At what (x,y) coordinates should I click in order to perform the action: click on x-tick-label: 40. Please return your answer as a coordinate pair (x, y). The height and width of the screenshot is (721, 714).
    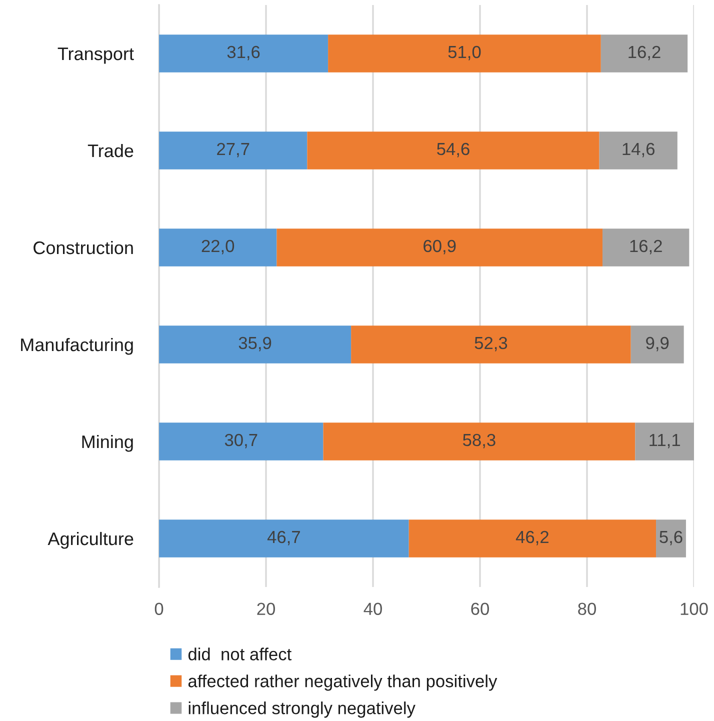
    Looking at the image, I should click on (373, 609).